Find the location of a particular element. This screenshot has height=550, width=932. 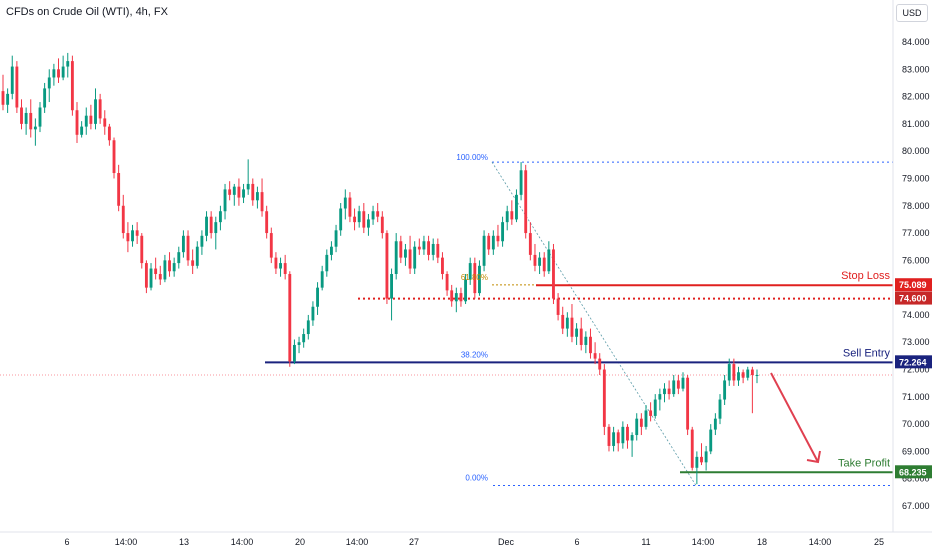

fib-382-label: 38.20% is located at coordinates (474, 354).